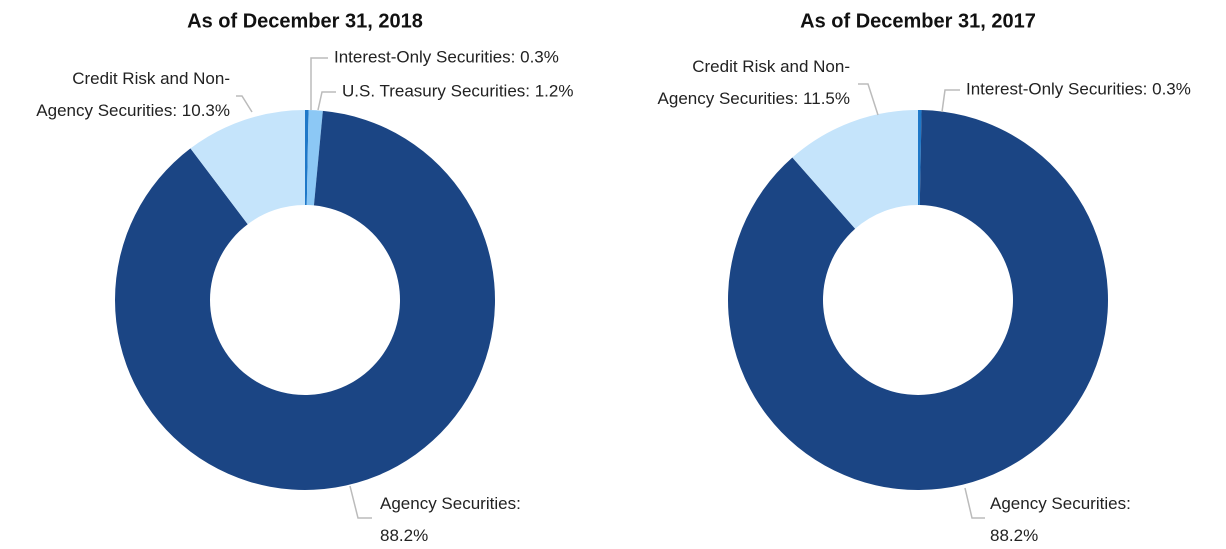 The width and height of the screenshot is (1226, 549). Describe the element at coordinates (918, 21) in the screenshot. I see `chart-title: As of December 31, 2017` at that location.